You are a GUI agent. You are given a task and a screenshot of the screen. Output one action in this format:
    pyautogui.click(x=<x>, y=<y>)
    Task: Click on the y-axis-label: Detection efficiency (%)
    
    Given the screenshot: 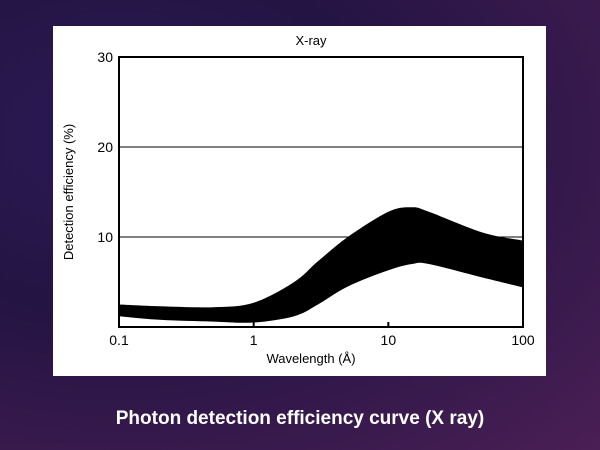 What is the action you would take?
    pyautogui.click(x=68, y=192)
    